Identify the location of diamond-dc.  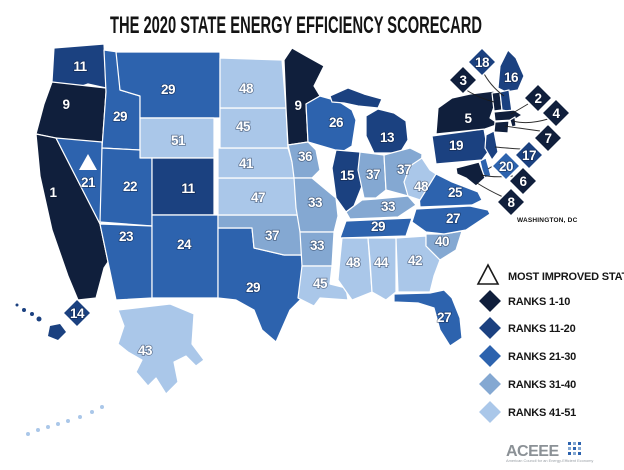
(511, 202).